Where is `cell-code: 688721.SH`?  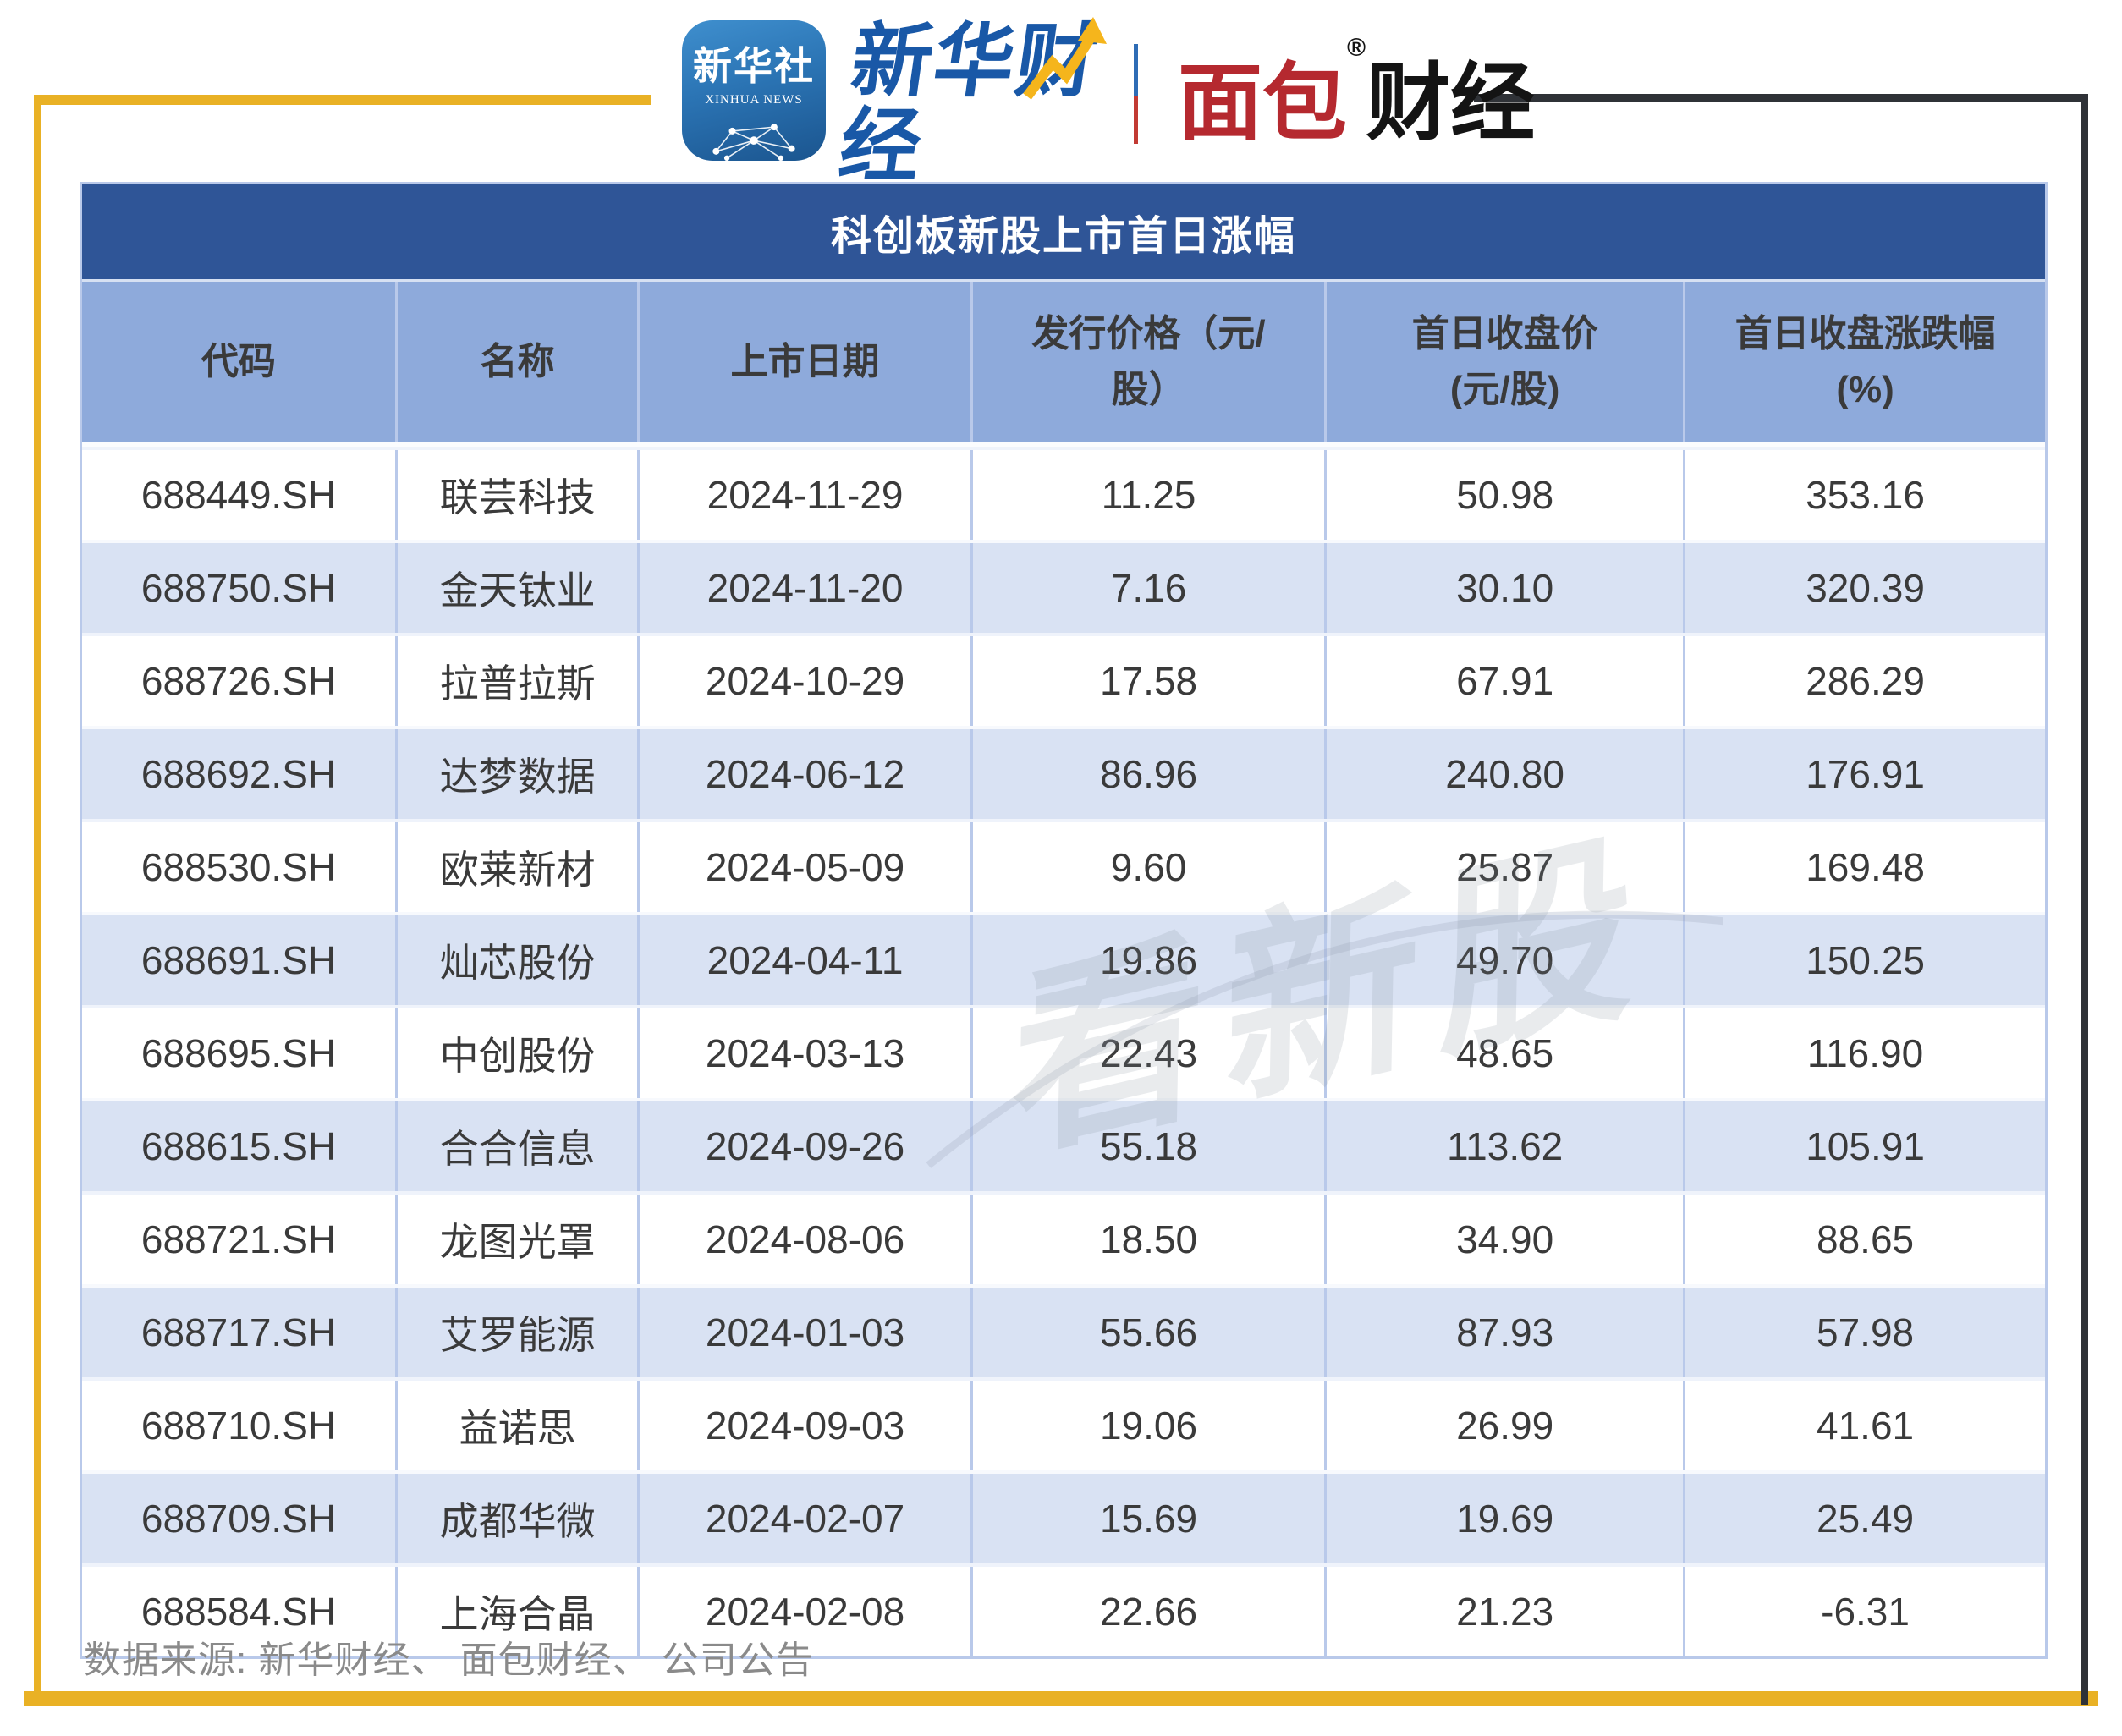
cell-code: 688721.SH is located at coordinates (240, 1239).